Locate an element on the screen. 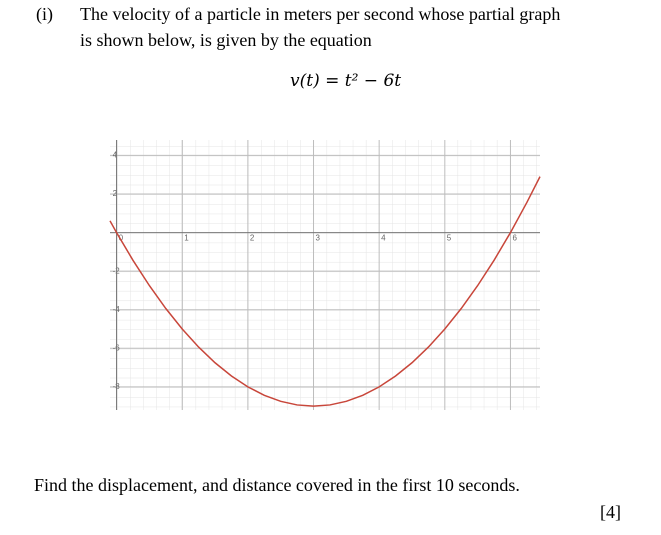 This screenshot has width=661, height=535. y-tick-label: 4 is located at coordinates (115, 155).